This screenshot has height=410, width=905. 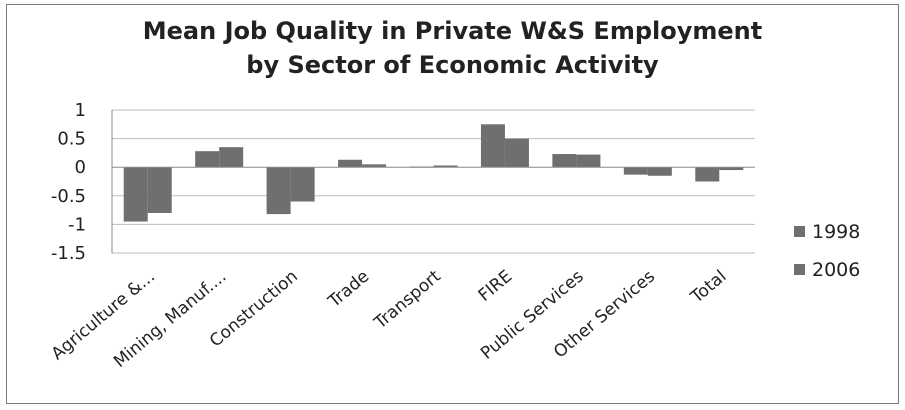 I want to click on y-tick-label: -0.5, so click(x=68, y=196).